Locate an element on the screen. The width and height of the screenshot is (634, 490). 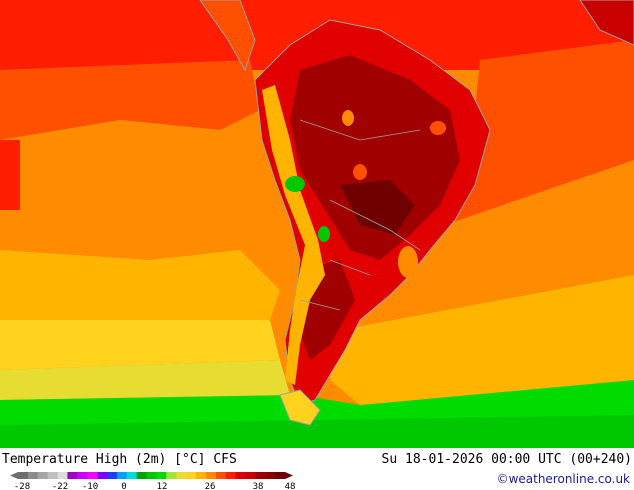
scale-tick-label: -22 is located at coordinates (60, 486).